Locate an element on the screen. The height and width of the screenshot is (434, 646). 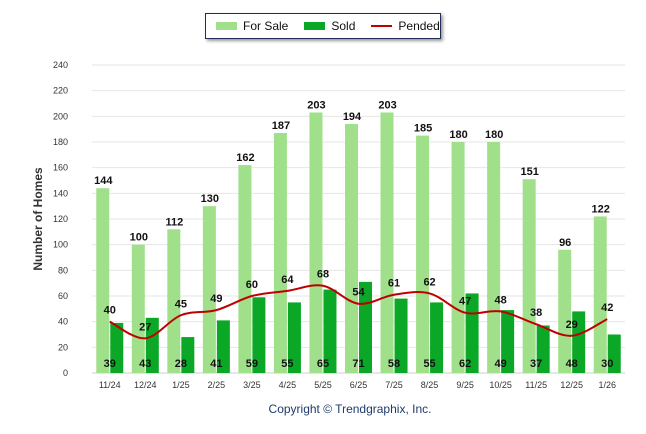
sold-swatch is located at coordinates (315, 26).